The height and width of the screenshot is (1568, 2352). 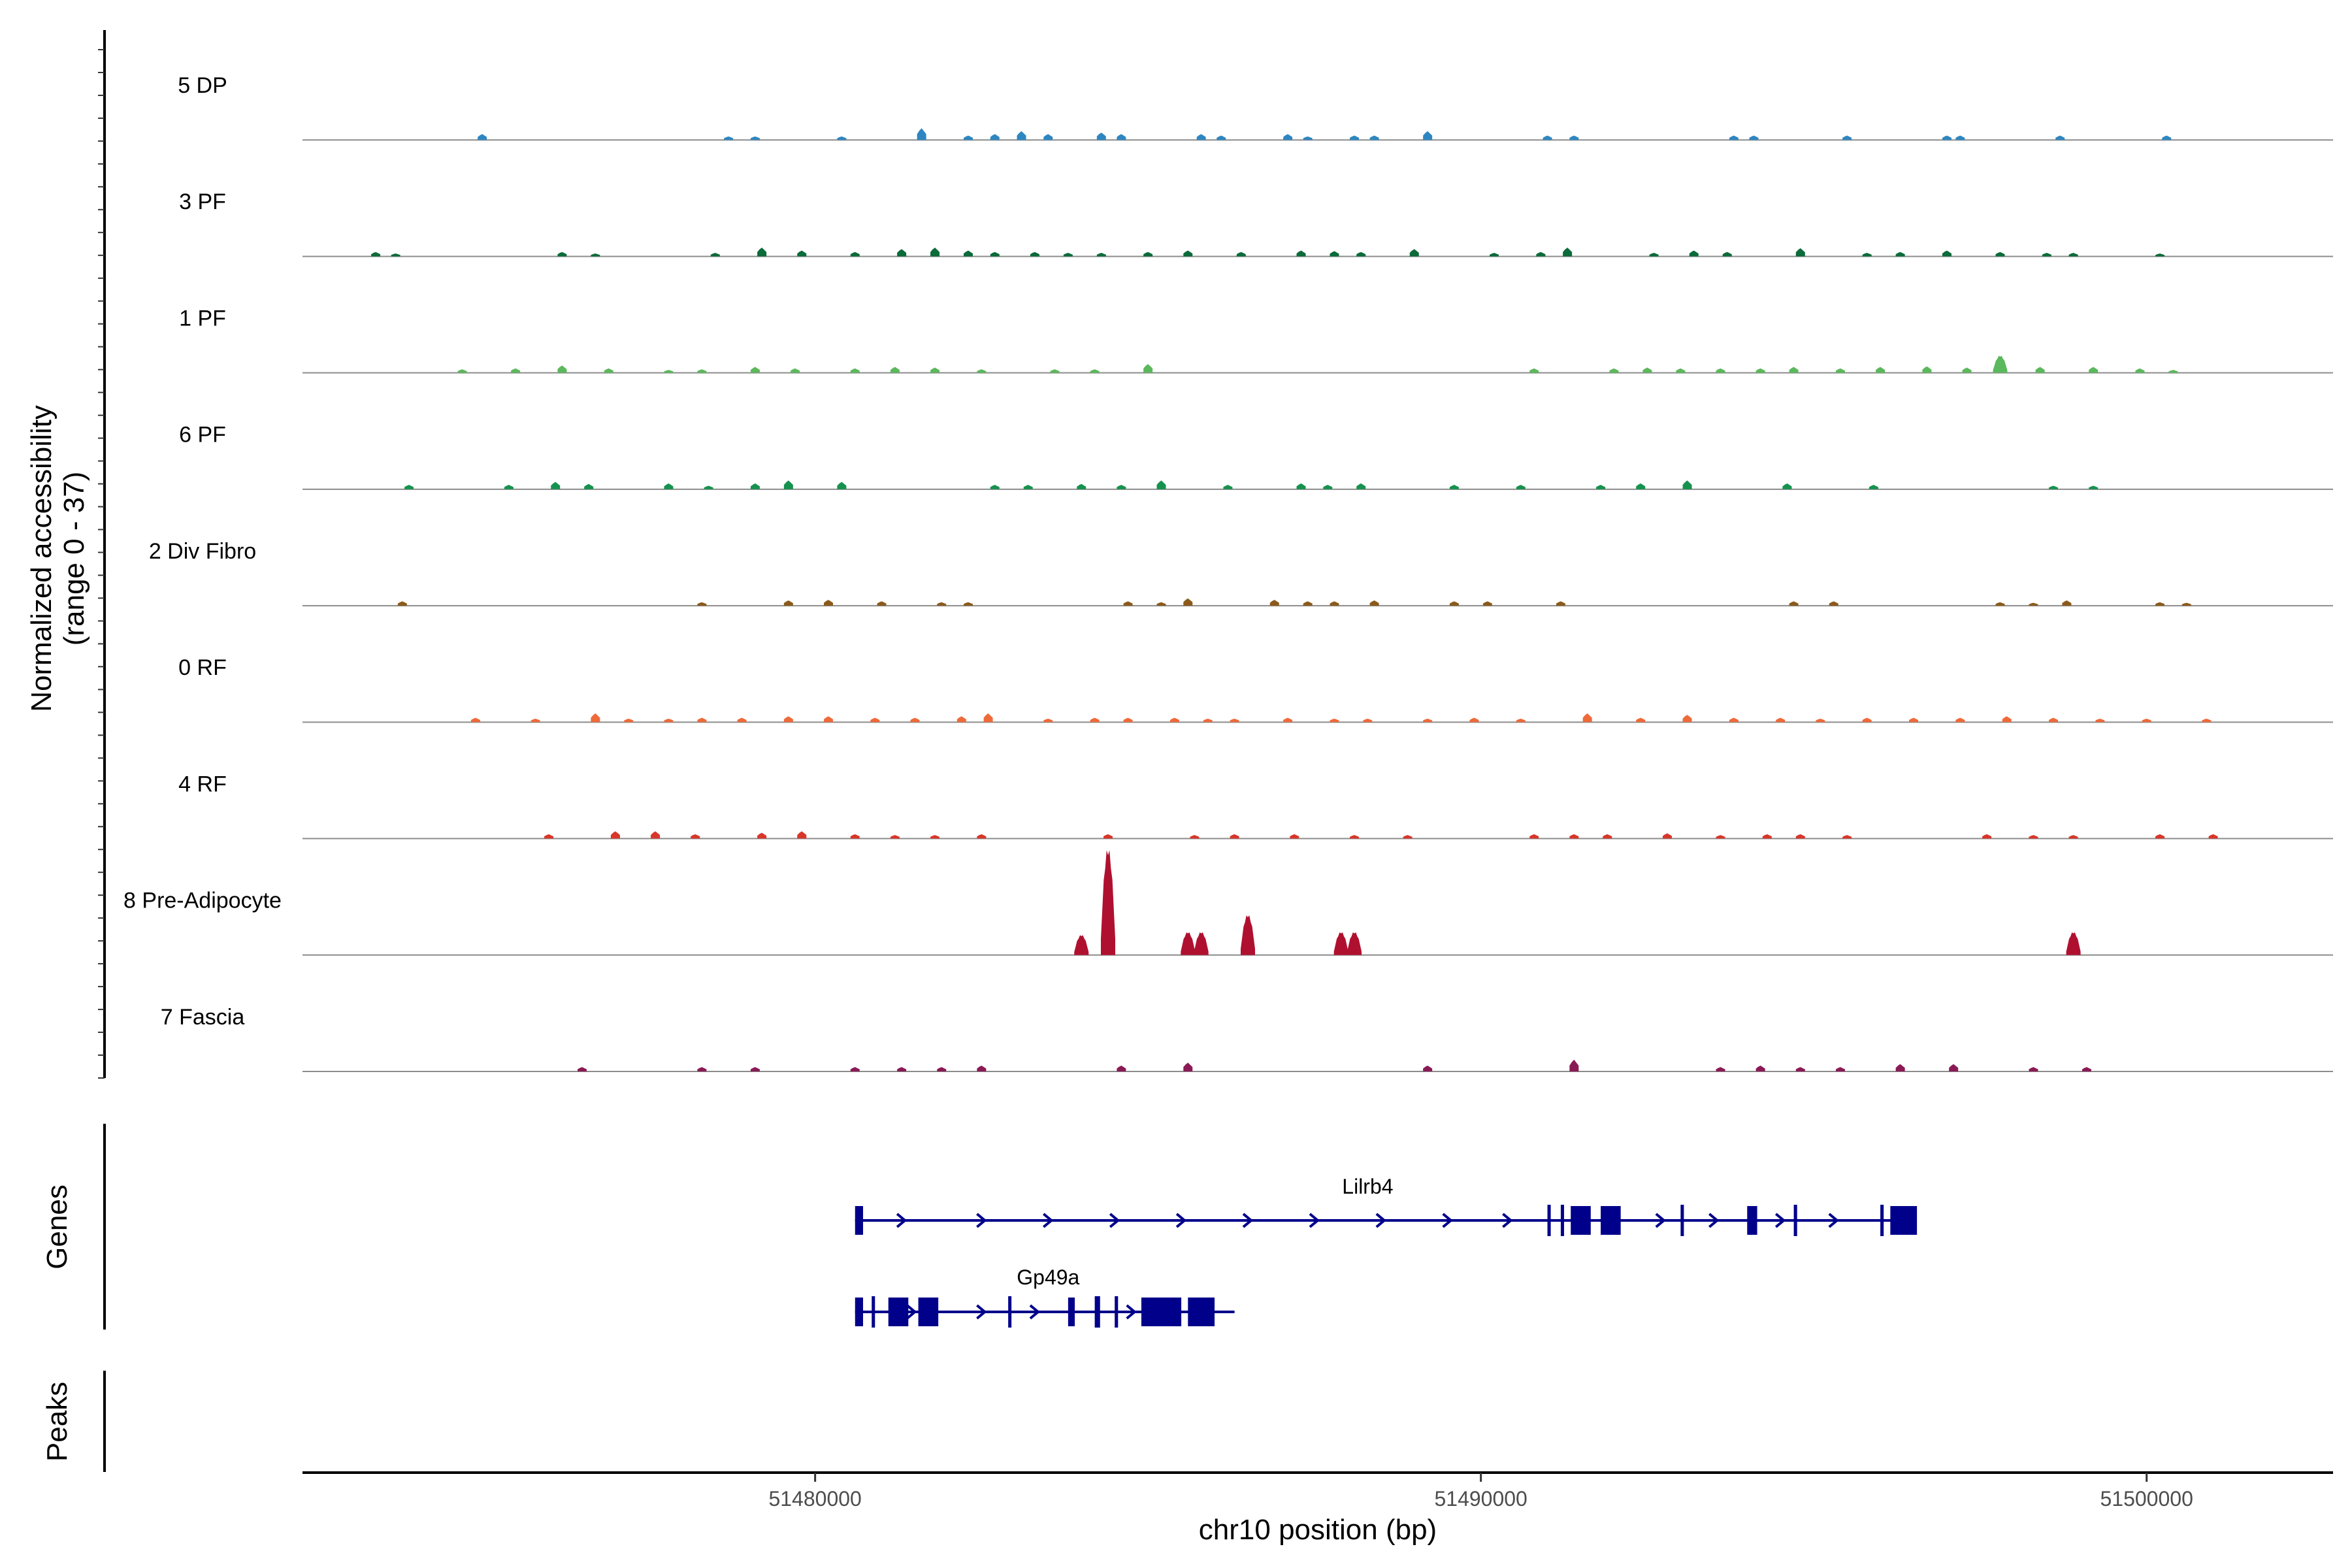 I want to click on track-1: 3 PF, so click(x=1256, y=223).